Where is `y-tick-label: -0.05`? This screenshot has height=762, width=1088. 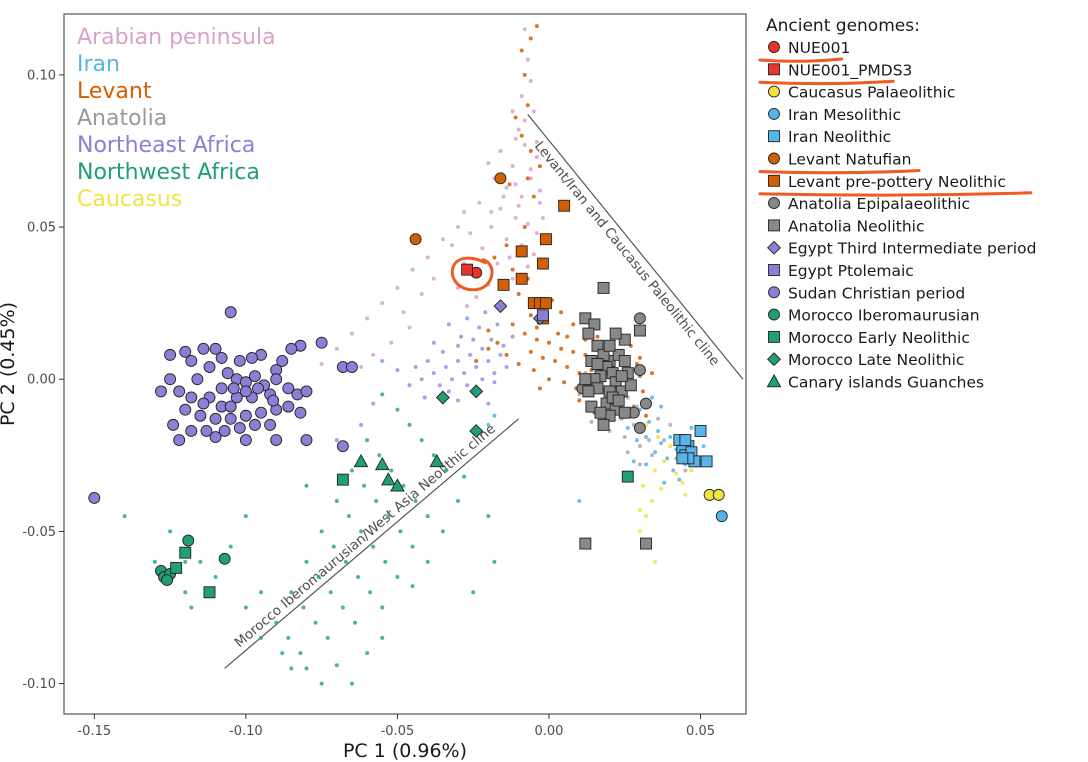 y-tick-label: -0.05 is located at coordinates (39, 532).